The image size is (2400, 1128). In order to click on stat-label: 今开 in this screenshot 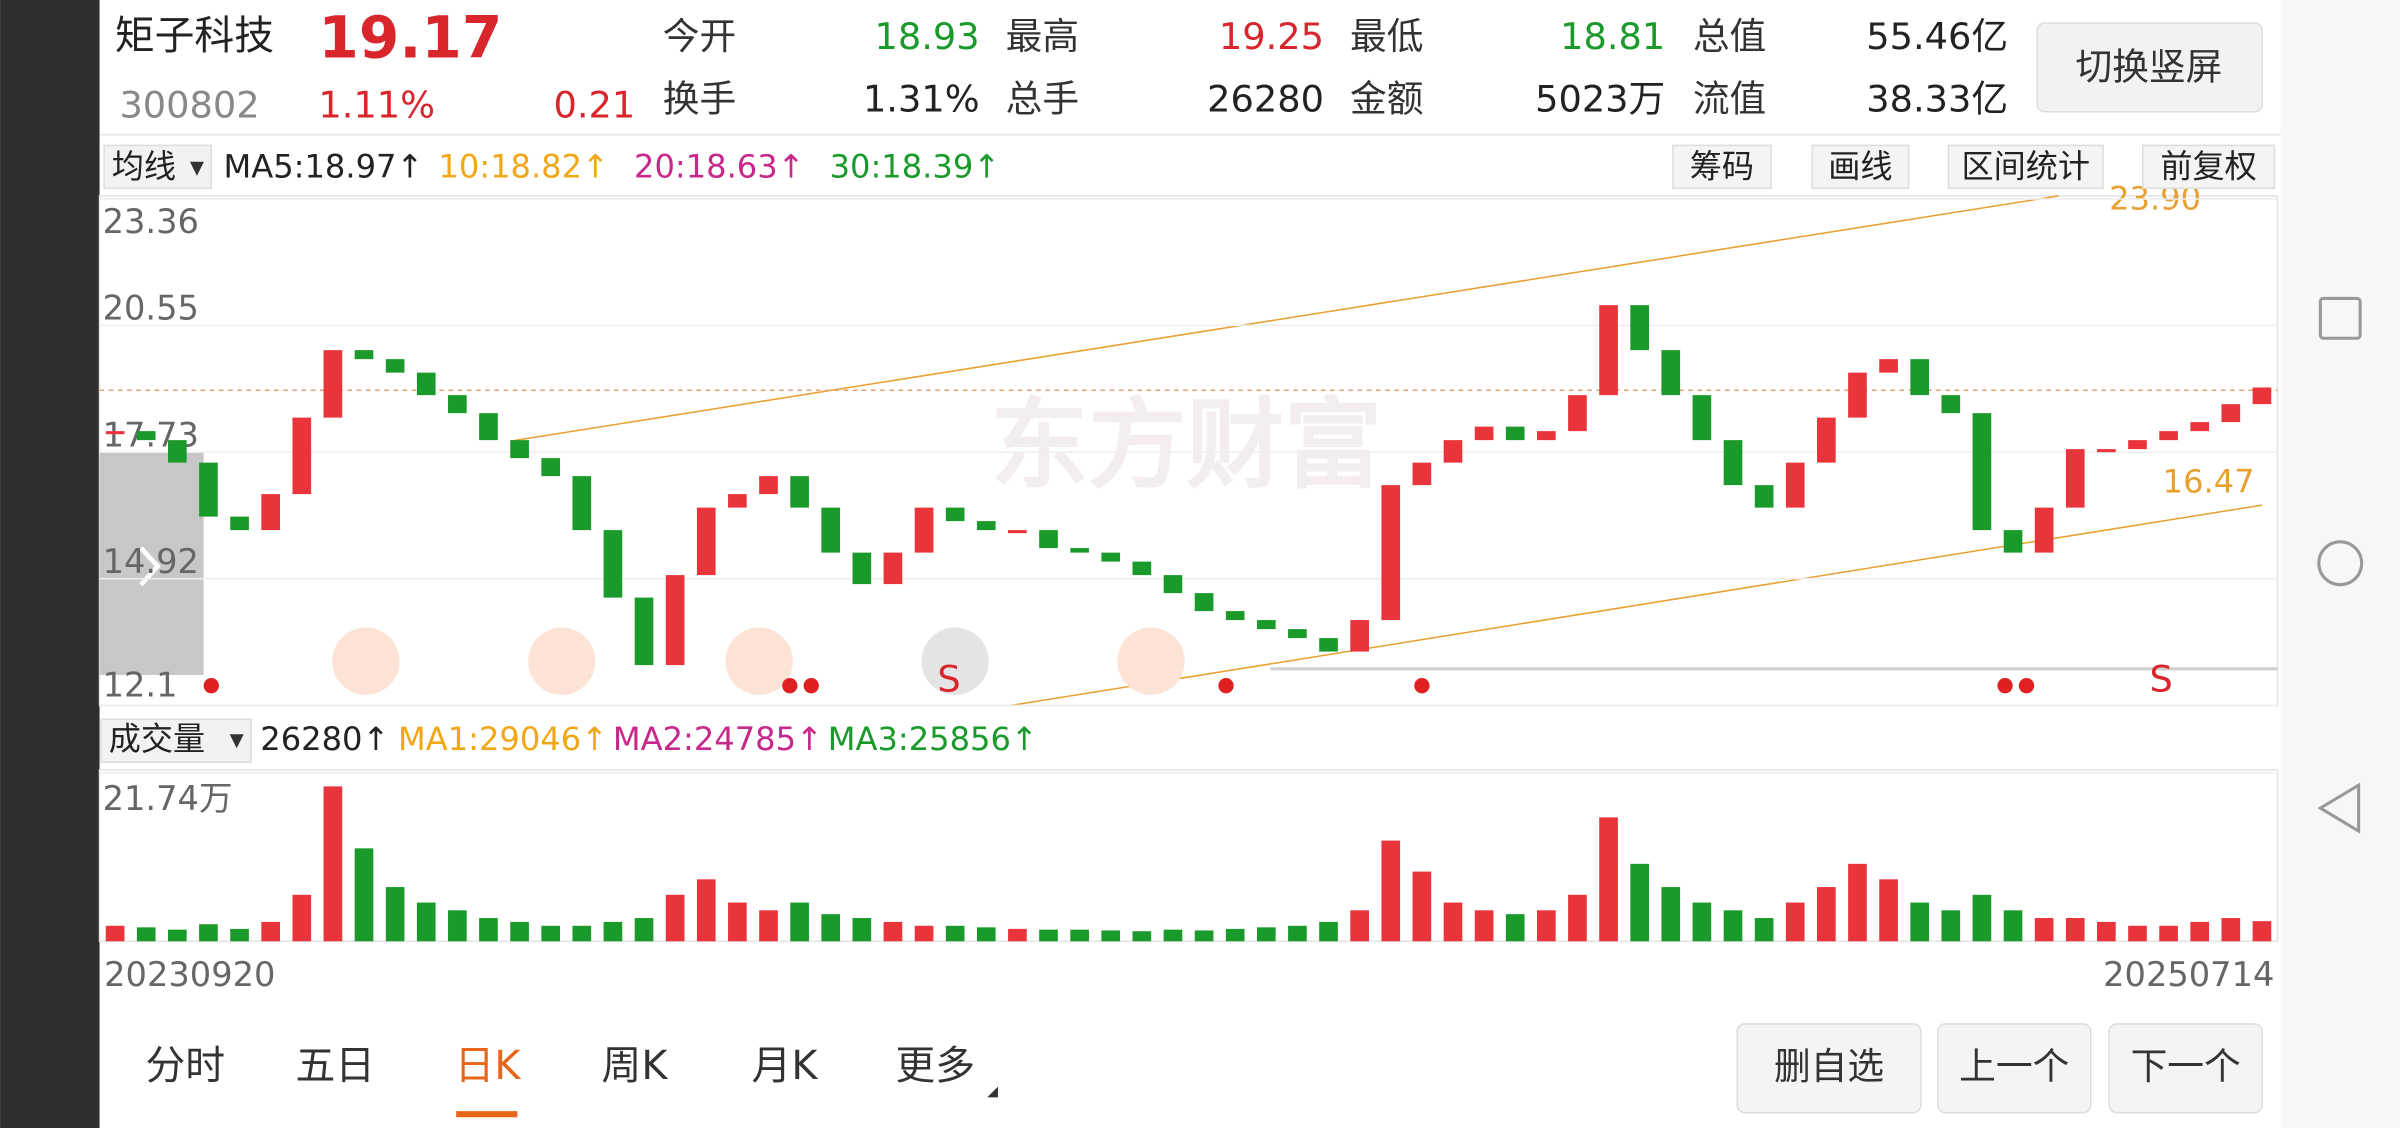, I will do `click(699, 36)`.